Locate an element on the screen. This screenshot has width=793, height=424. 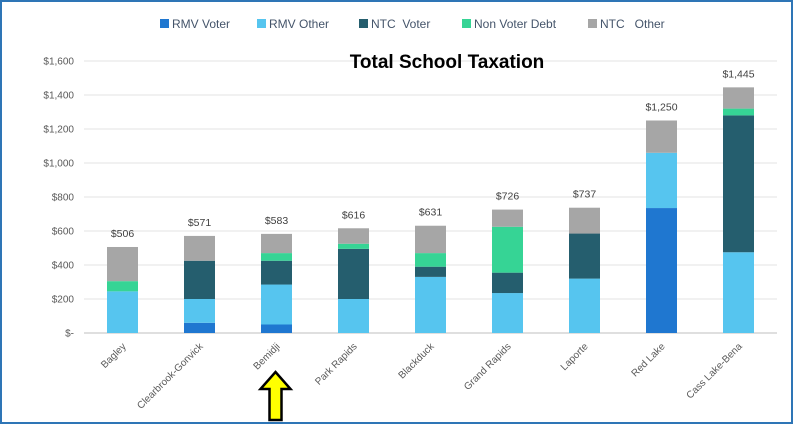
y-tick-label: $1,400 is located at coordinates (58, 96).